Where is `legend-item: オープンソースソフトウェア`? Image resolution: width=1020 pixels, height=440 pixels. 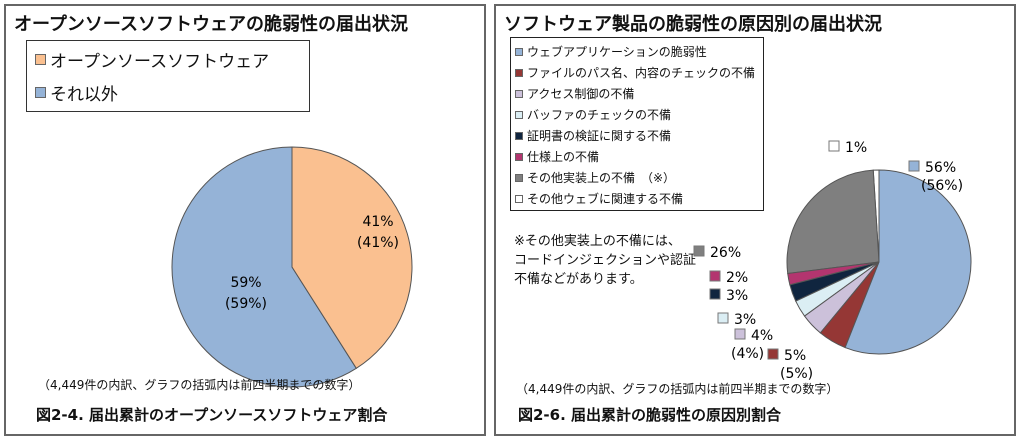
legend-item: オープンソースソフトウェア is located at coordinates (172, 59).